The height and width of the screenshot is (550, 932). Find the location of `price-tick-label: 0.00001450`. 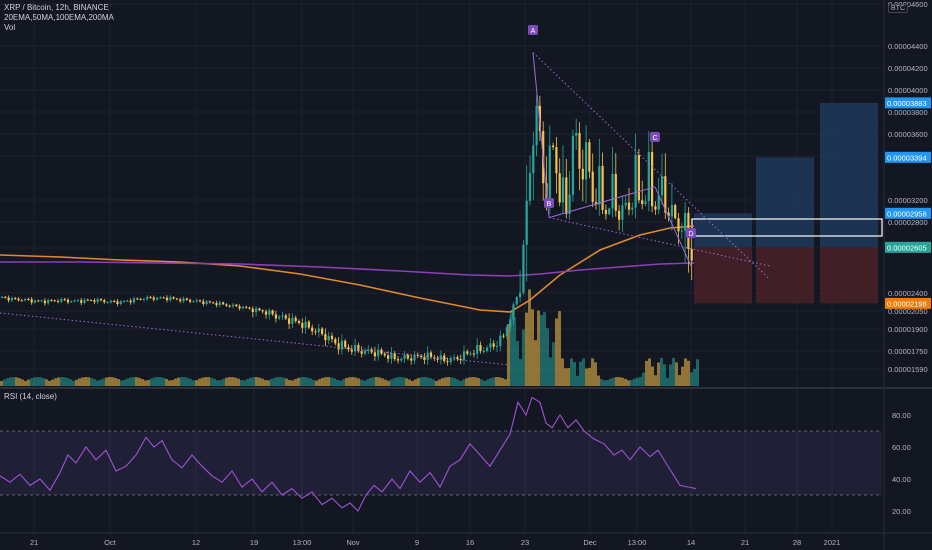

price-tick-label: 0.00001450 is located at coordinates (908, 1).